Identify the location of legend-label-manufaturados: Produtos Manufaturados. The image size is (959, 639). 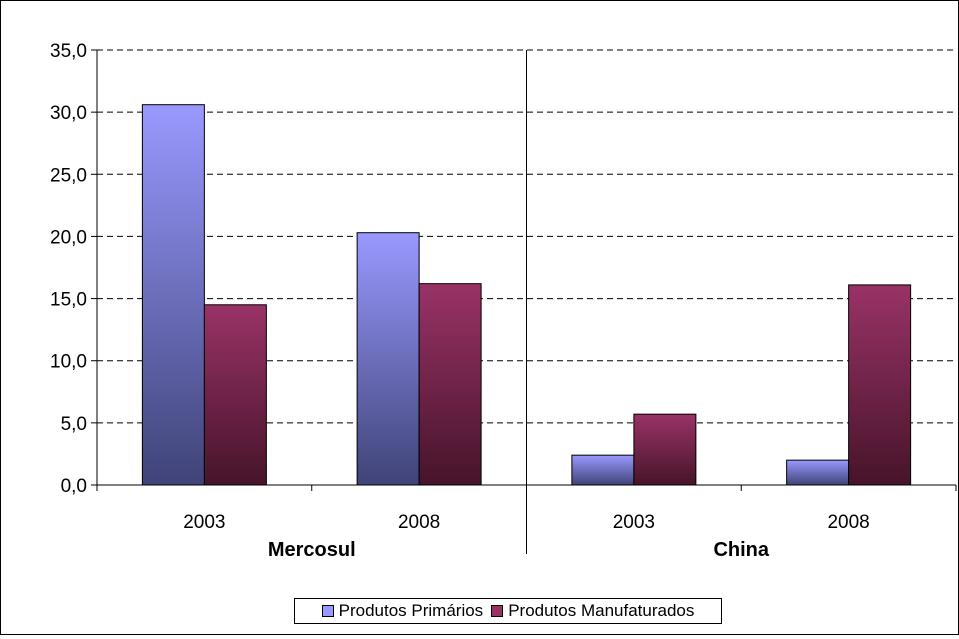
(601, 610).